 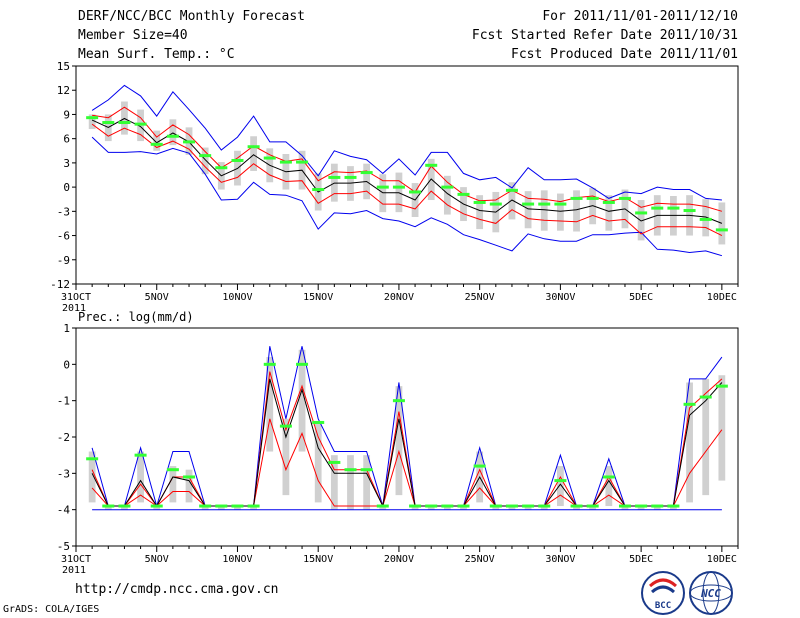 What do you see at coordinates (63, 401) in the screenshot?
I see `precip-ytick-label: -1` at bounding box center [63, 401].